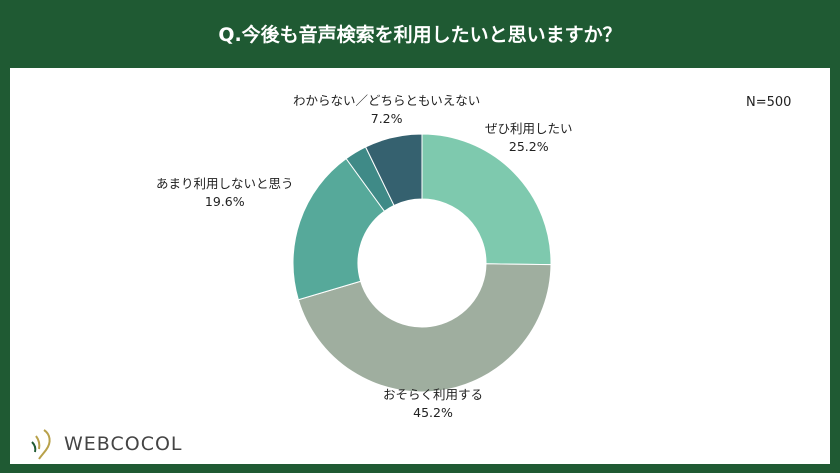 This screenshot has width=840, height=473. I want to click on label-unsure: わからない／どちらともいえない 7.2%, so click(386, 110).